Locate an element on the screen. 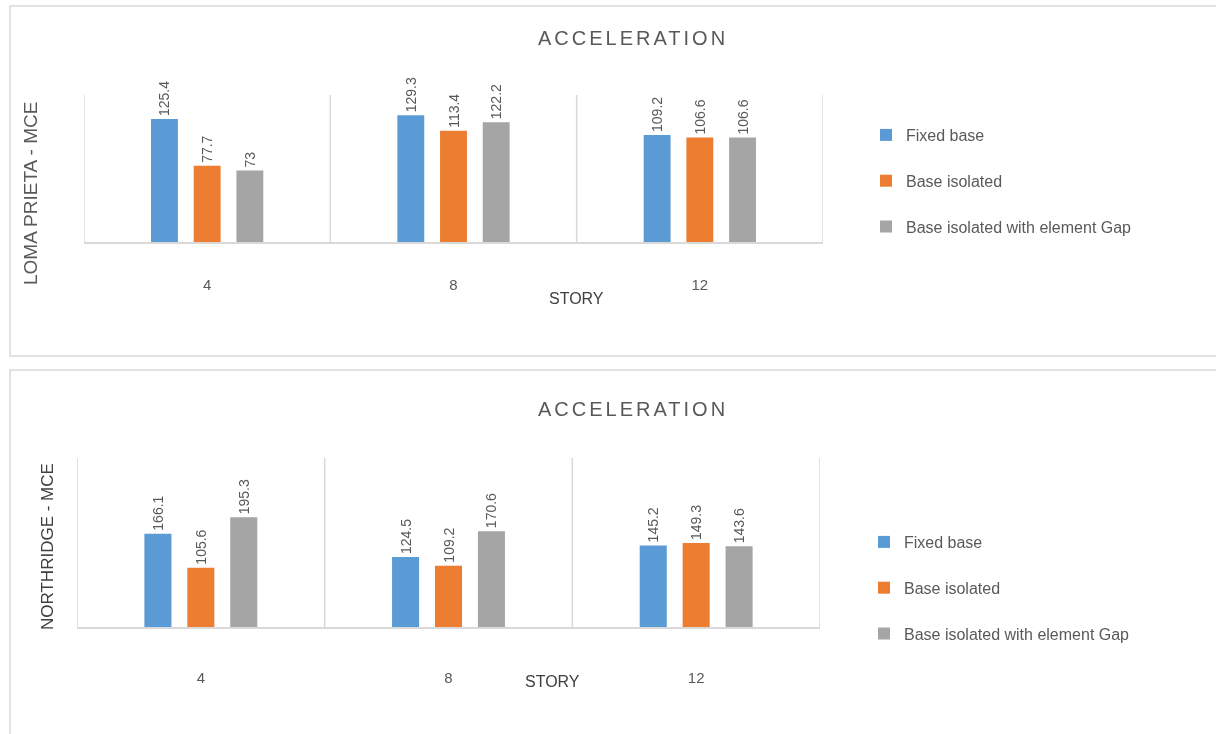  y-axis-title: LOMA PRIETA - MCE is located at coordinates (30, 193).